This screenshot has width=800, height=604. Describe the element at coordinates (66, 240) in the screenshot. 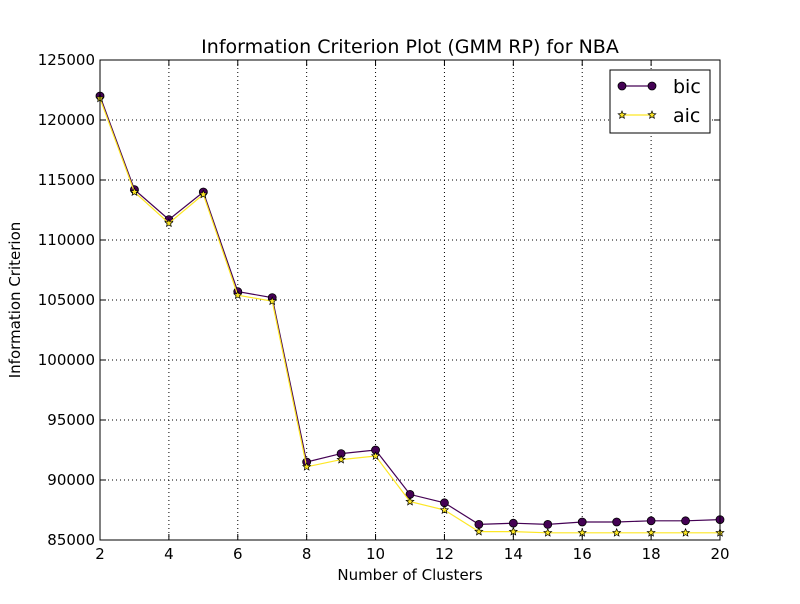

I see `y-tick-label: 110000` at that location.